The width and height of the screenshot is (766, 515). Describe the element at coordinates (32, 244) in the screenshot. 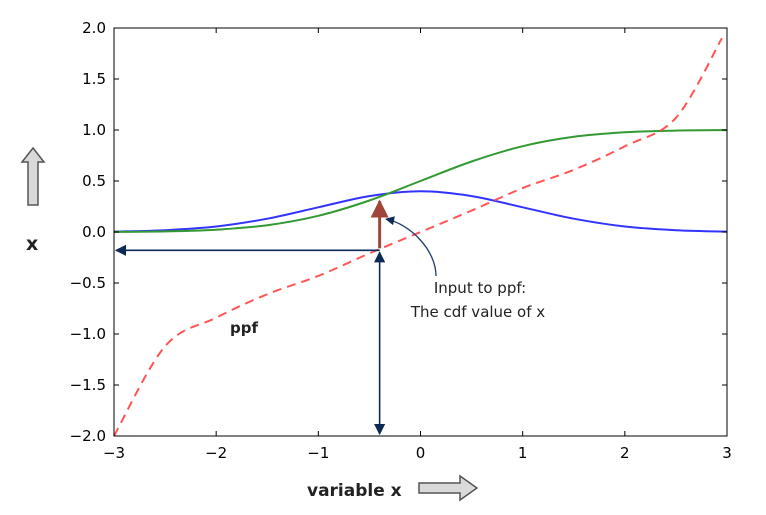

I see `y-axis-label: x` at that location.